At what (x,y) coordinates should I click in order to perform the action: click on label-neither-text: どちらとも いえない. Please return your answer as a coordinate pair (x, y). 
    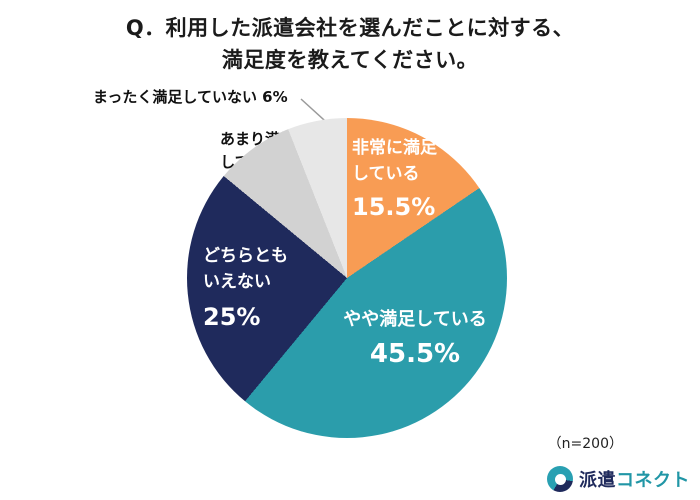
    Looking at the image, I should click on (245, 269).